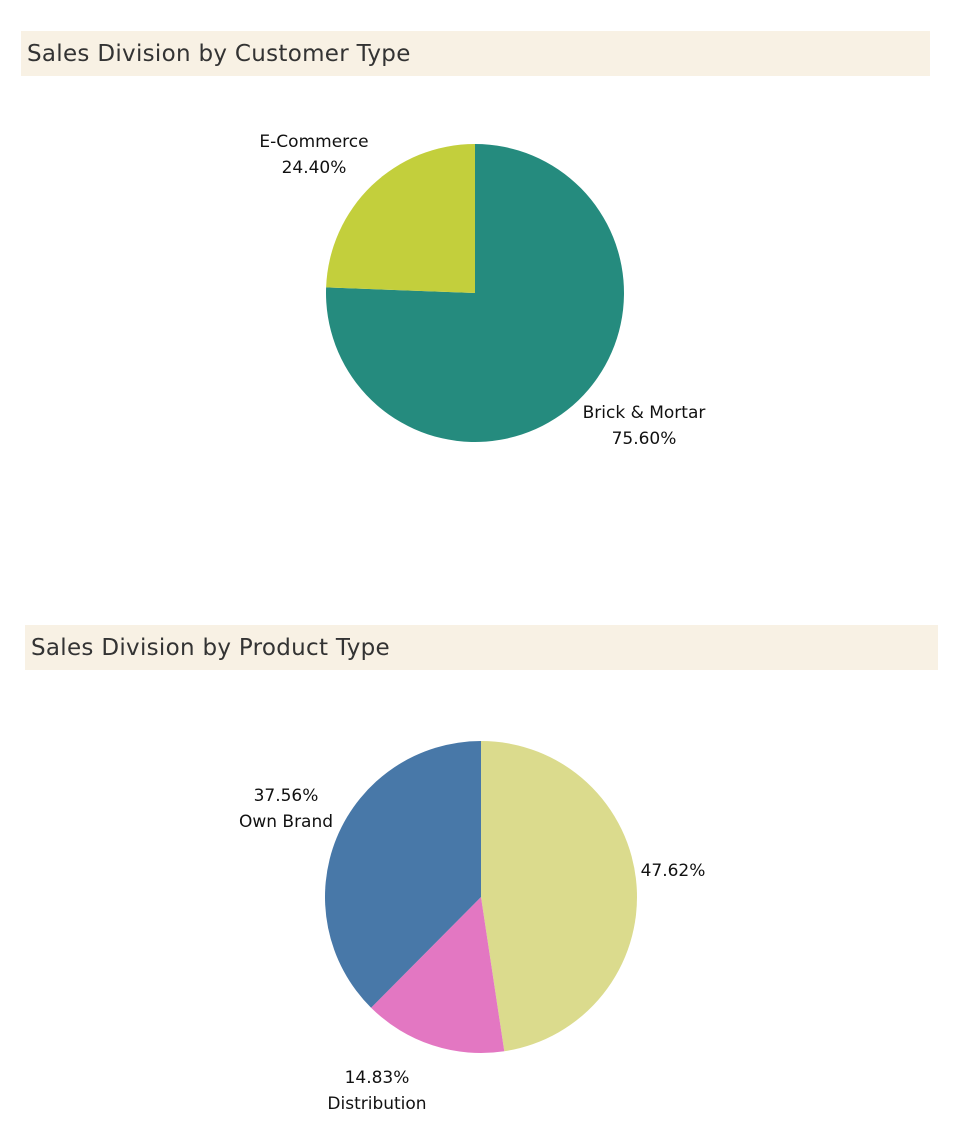 Image resolution: width=956 pixels, height=1144 pixels. Describe the element at coordinates (481, 647) in the screenshot. I see `chart-title-product-type: Sales Division by Product Type` at that location.